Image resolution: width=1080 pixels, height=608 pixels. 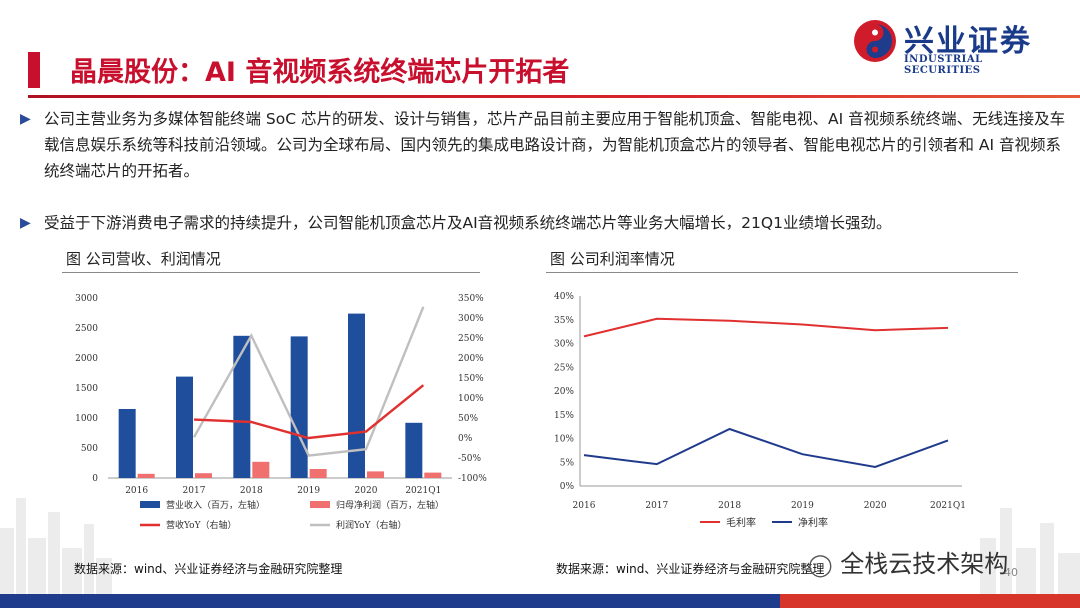 I want to click on y-tick-label: 35%, so click(x=564, y=321).